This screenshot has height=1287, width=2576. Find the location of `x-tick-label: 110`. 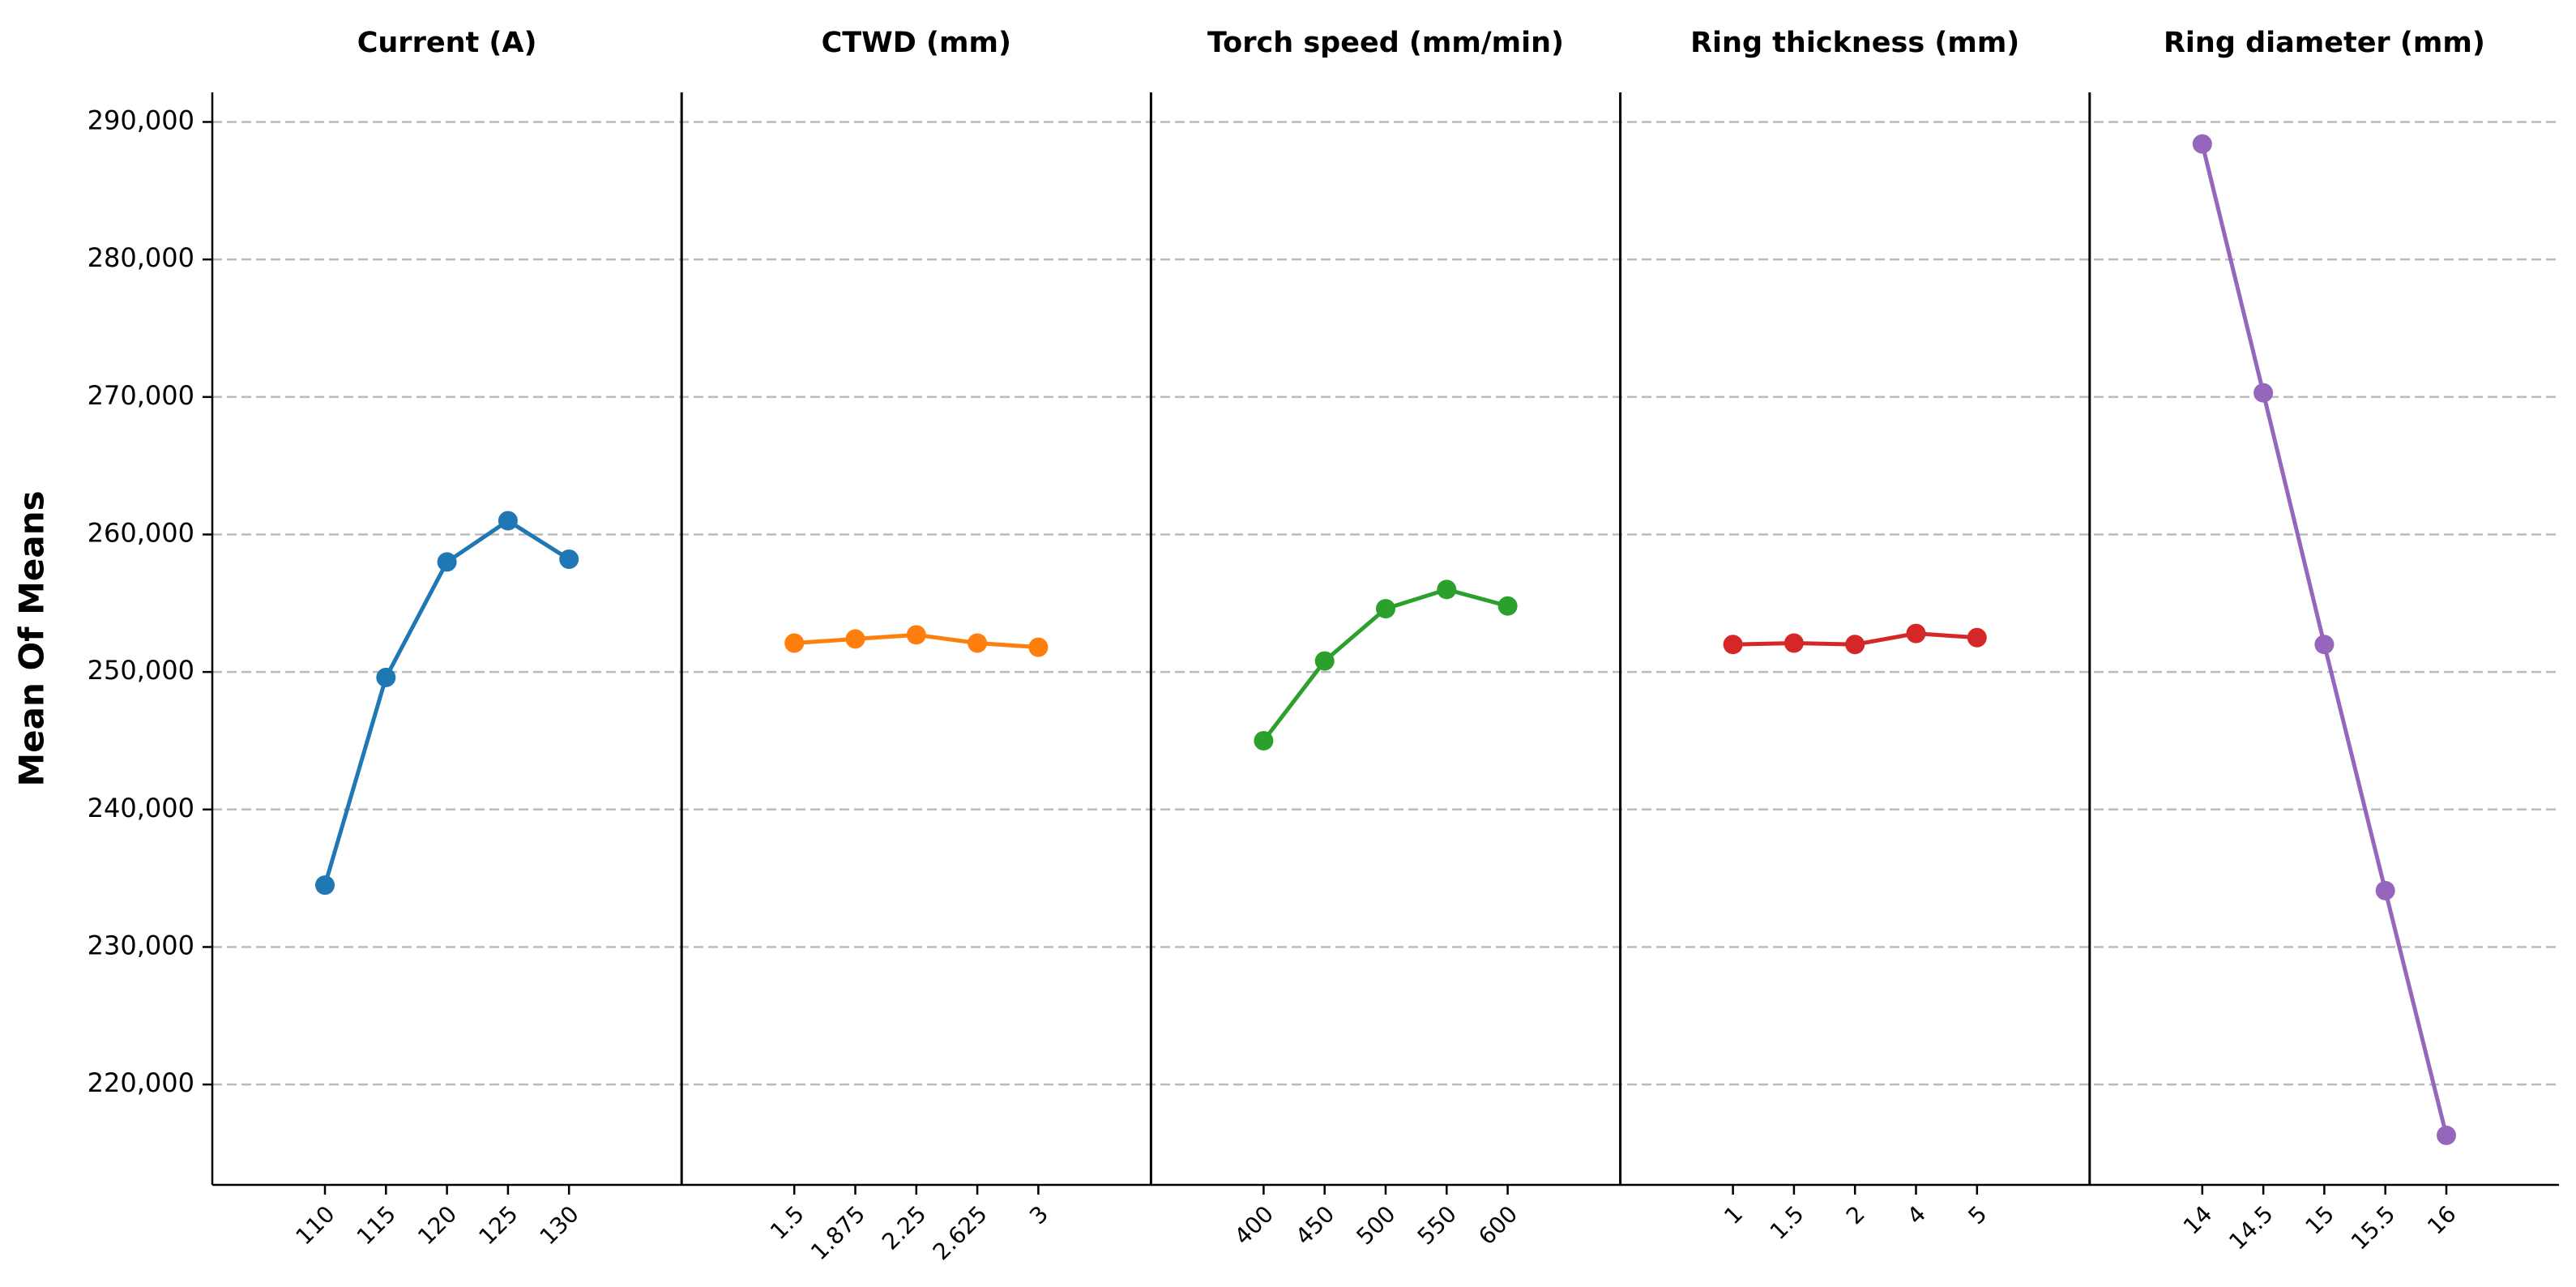

x-tick-label: 110 is located at coordinates (315, 1225).